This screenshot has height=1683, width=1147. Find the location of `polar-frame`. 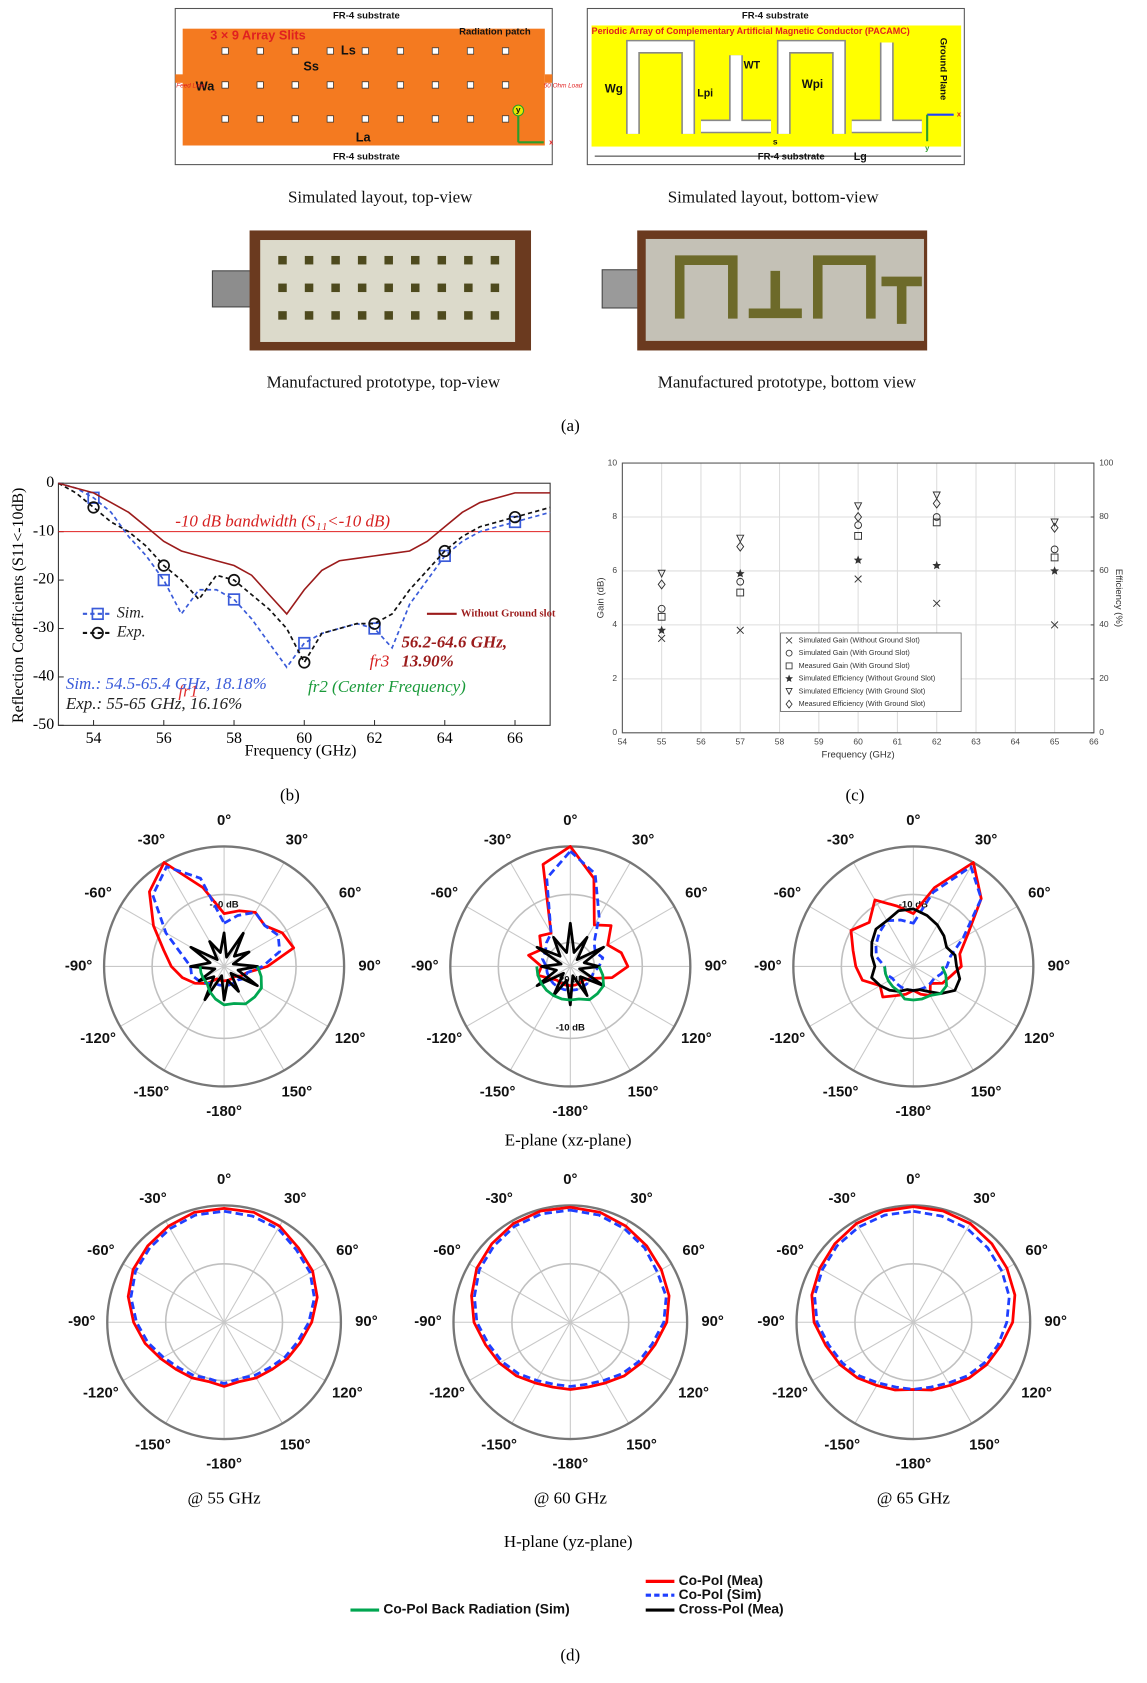

polar-frame is located at coordinates (570, 1322).